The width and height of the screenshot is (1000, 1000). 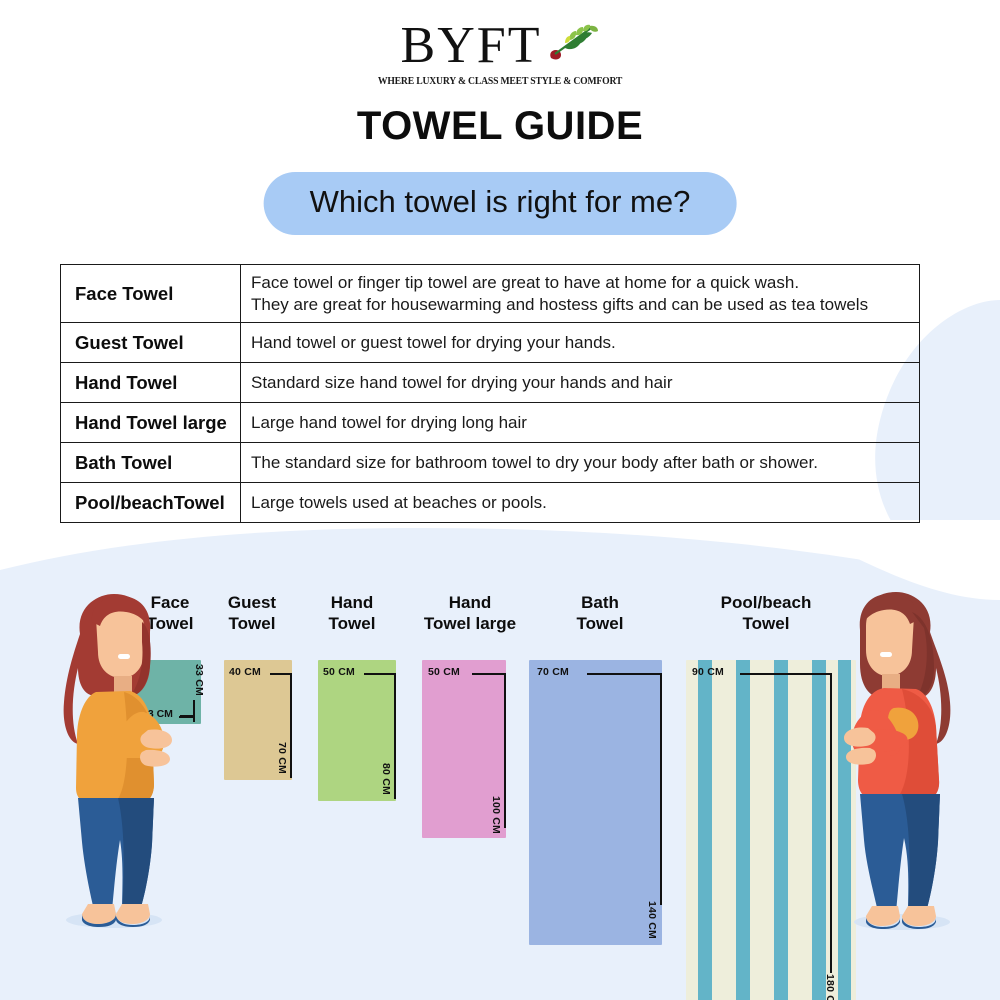 I want to click on pool-width-rule, so click(x=786, y=674).